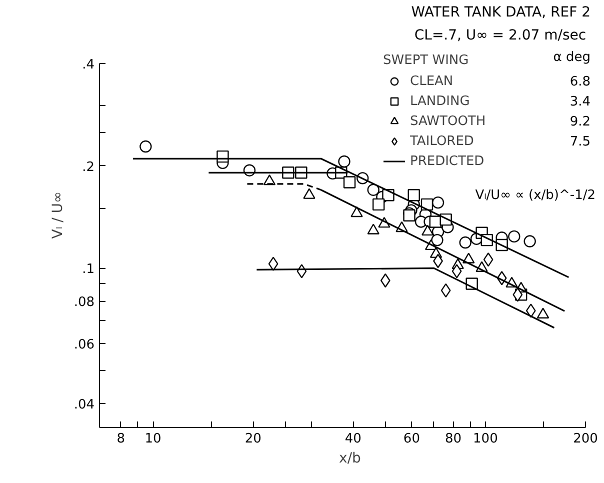  Describe the element at coordinates (120, 439) in the screenshot. I see `x-tick-label: 8` at that location.